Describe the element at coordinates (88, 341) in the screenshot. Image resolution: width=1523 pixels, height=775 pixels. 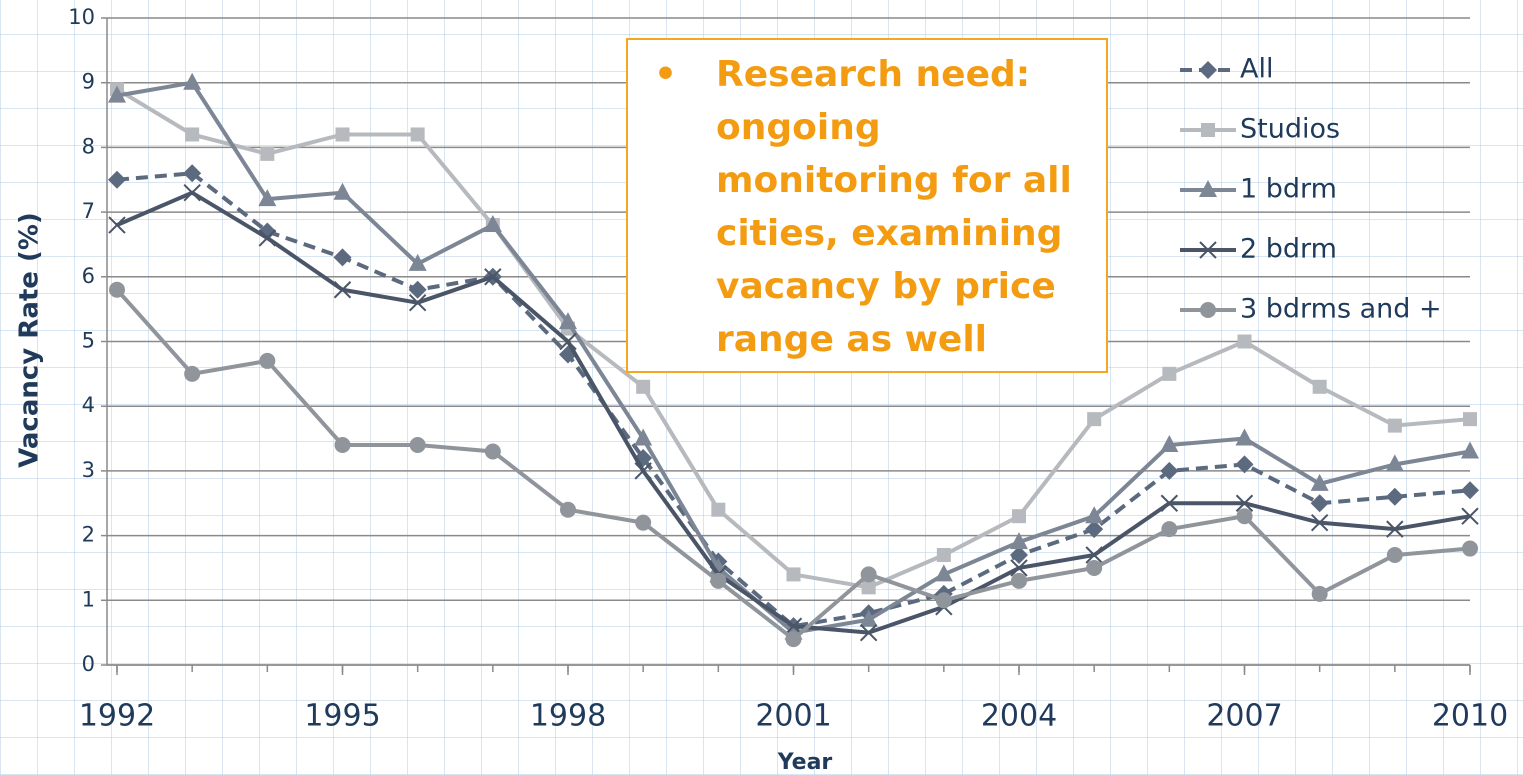
I see `y-tick-label: 5` at that location.